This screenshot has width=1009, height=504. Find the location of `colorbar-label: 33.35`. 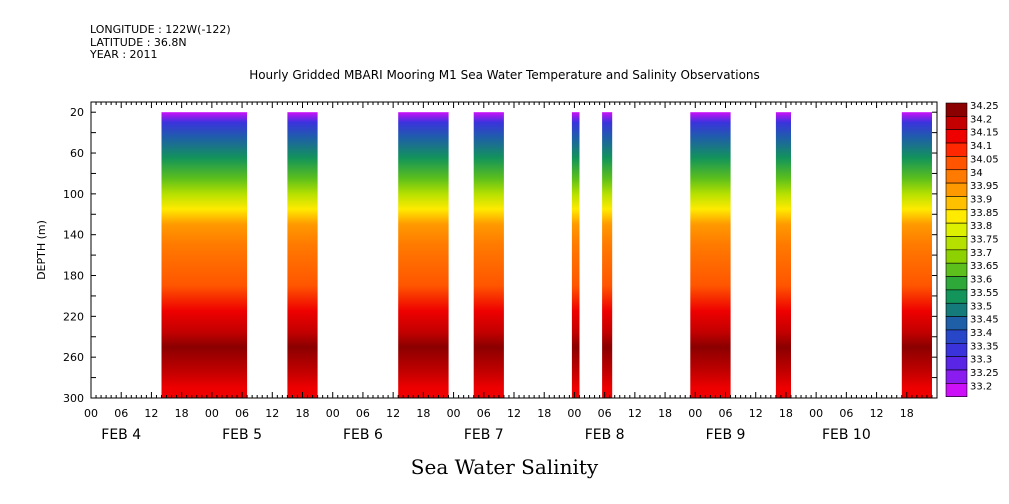

colorbar-label: 33.35 is located at coordinates (984, 346).